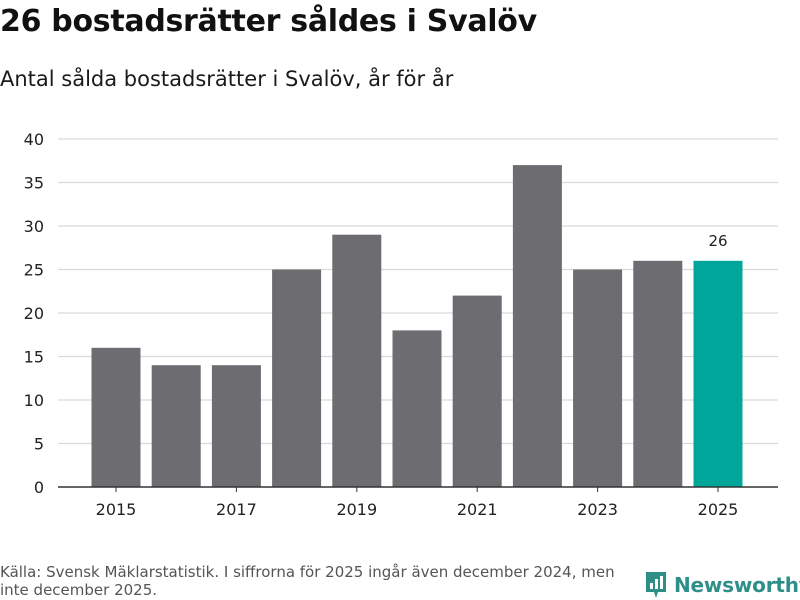 The width and height of the screenshot is (800, 600). Describe the element at coordinates (34, 226) in the screenshot. I see `y-tick-label: 30` at that location.